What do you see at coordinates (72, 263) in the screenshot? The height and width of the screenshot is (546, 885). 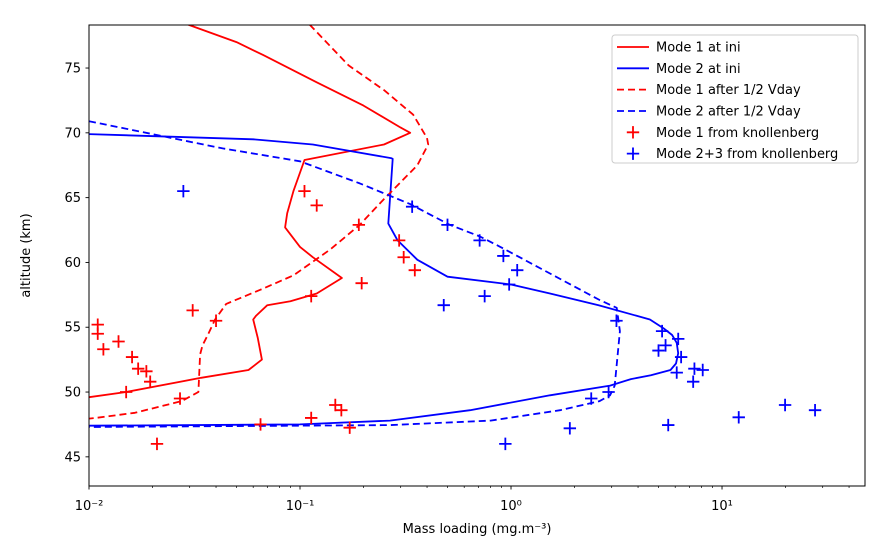 I see `y-tick-label: 60` at bounding box center [72, 263].